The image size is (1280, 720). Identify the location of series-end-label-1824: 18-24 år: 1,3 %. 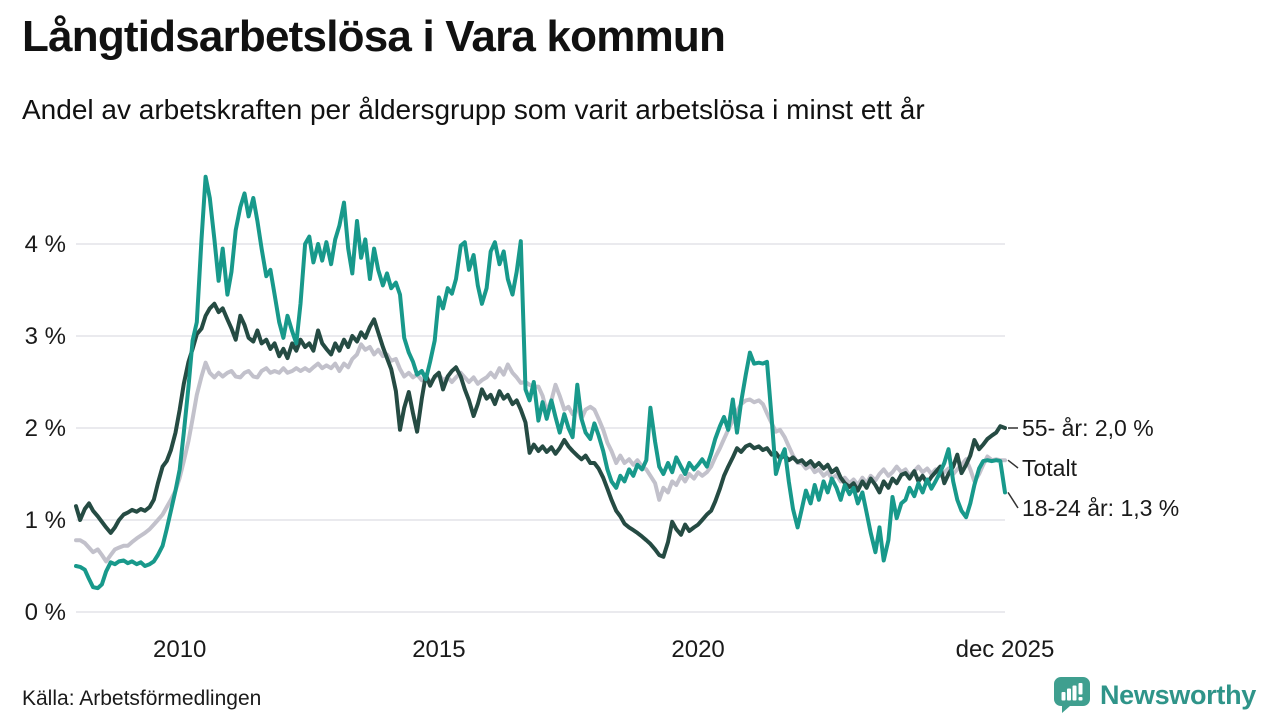
(1100, 508).